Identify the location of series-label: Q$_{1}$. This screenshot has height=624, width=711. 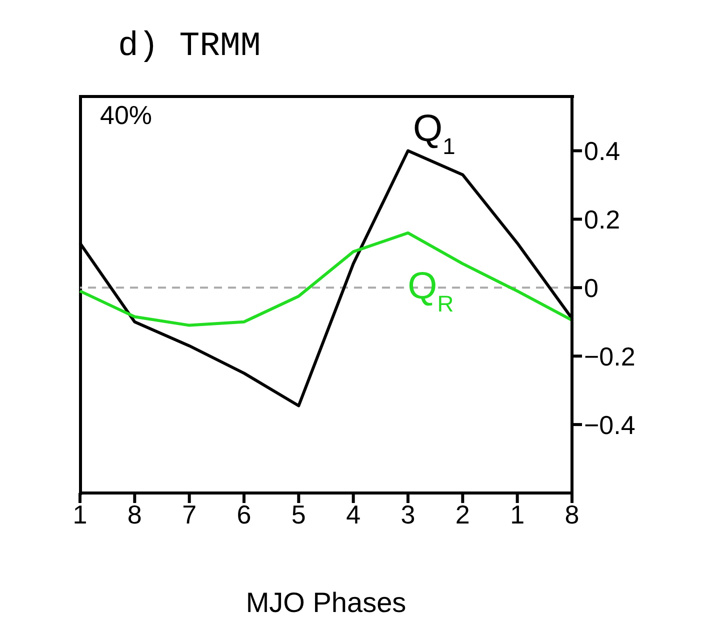
(434, 133).